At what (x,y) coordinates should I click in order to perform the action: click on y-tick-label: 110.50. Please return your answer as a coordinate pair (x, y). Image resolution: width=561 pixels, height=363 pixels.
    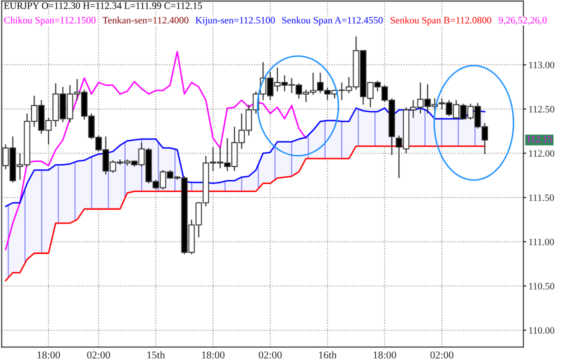
    Looking at the image, I should click on (541, 286).